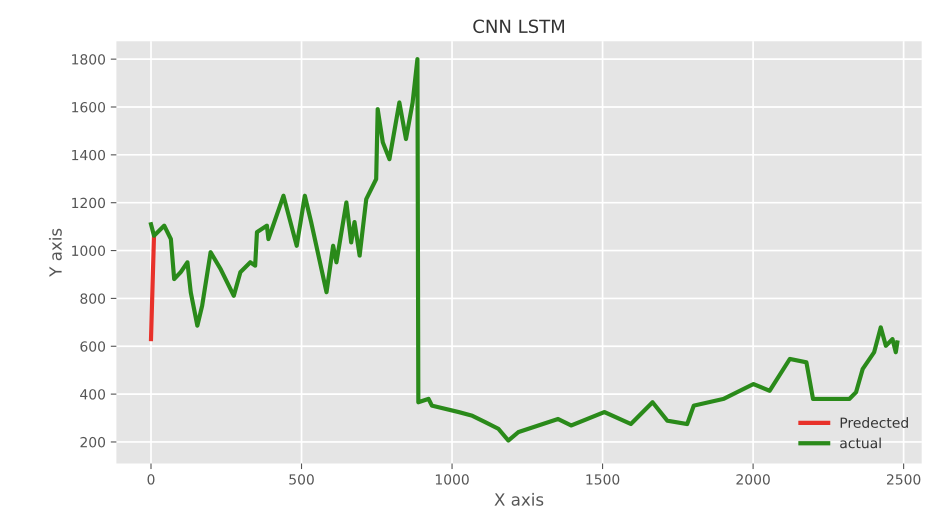 The image size is (931, 515). Describe the element at coordinates (93, 298) in the screenshot. I see `y-tick-label: 800` at that location.